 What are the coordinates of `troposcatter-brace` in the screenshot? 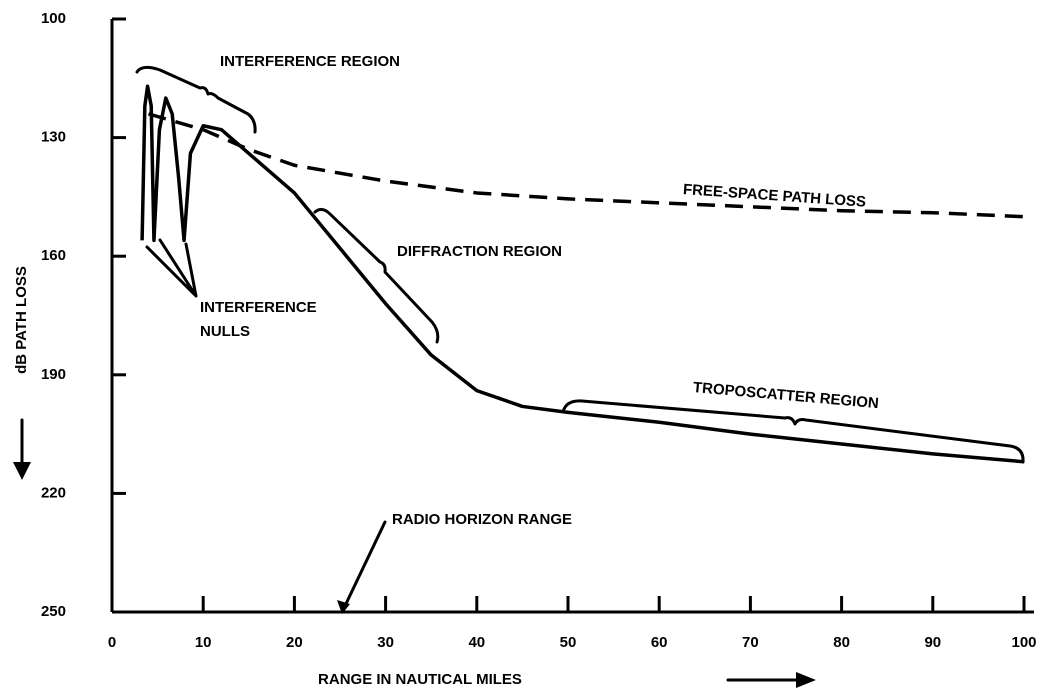 It's located at (793, 431).